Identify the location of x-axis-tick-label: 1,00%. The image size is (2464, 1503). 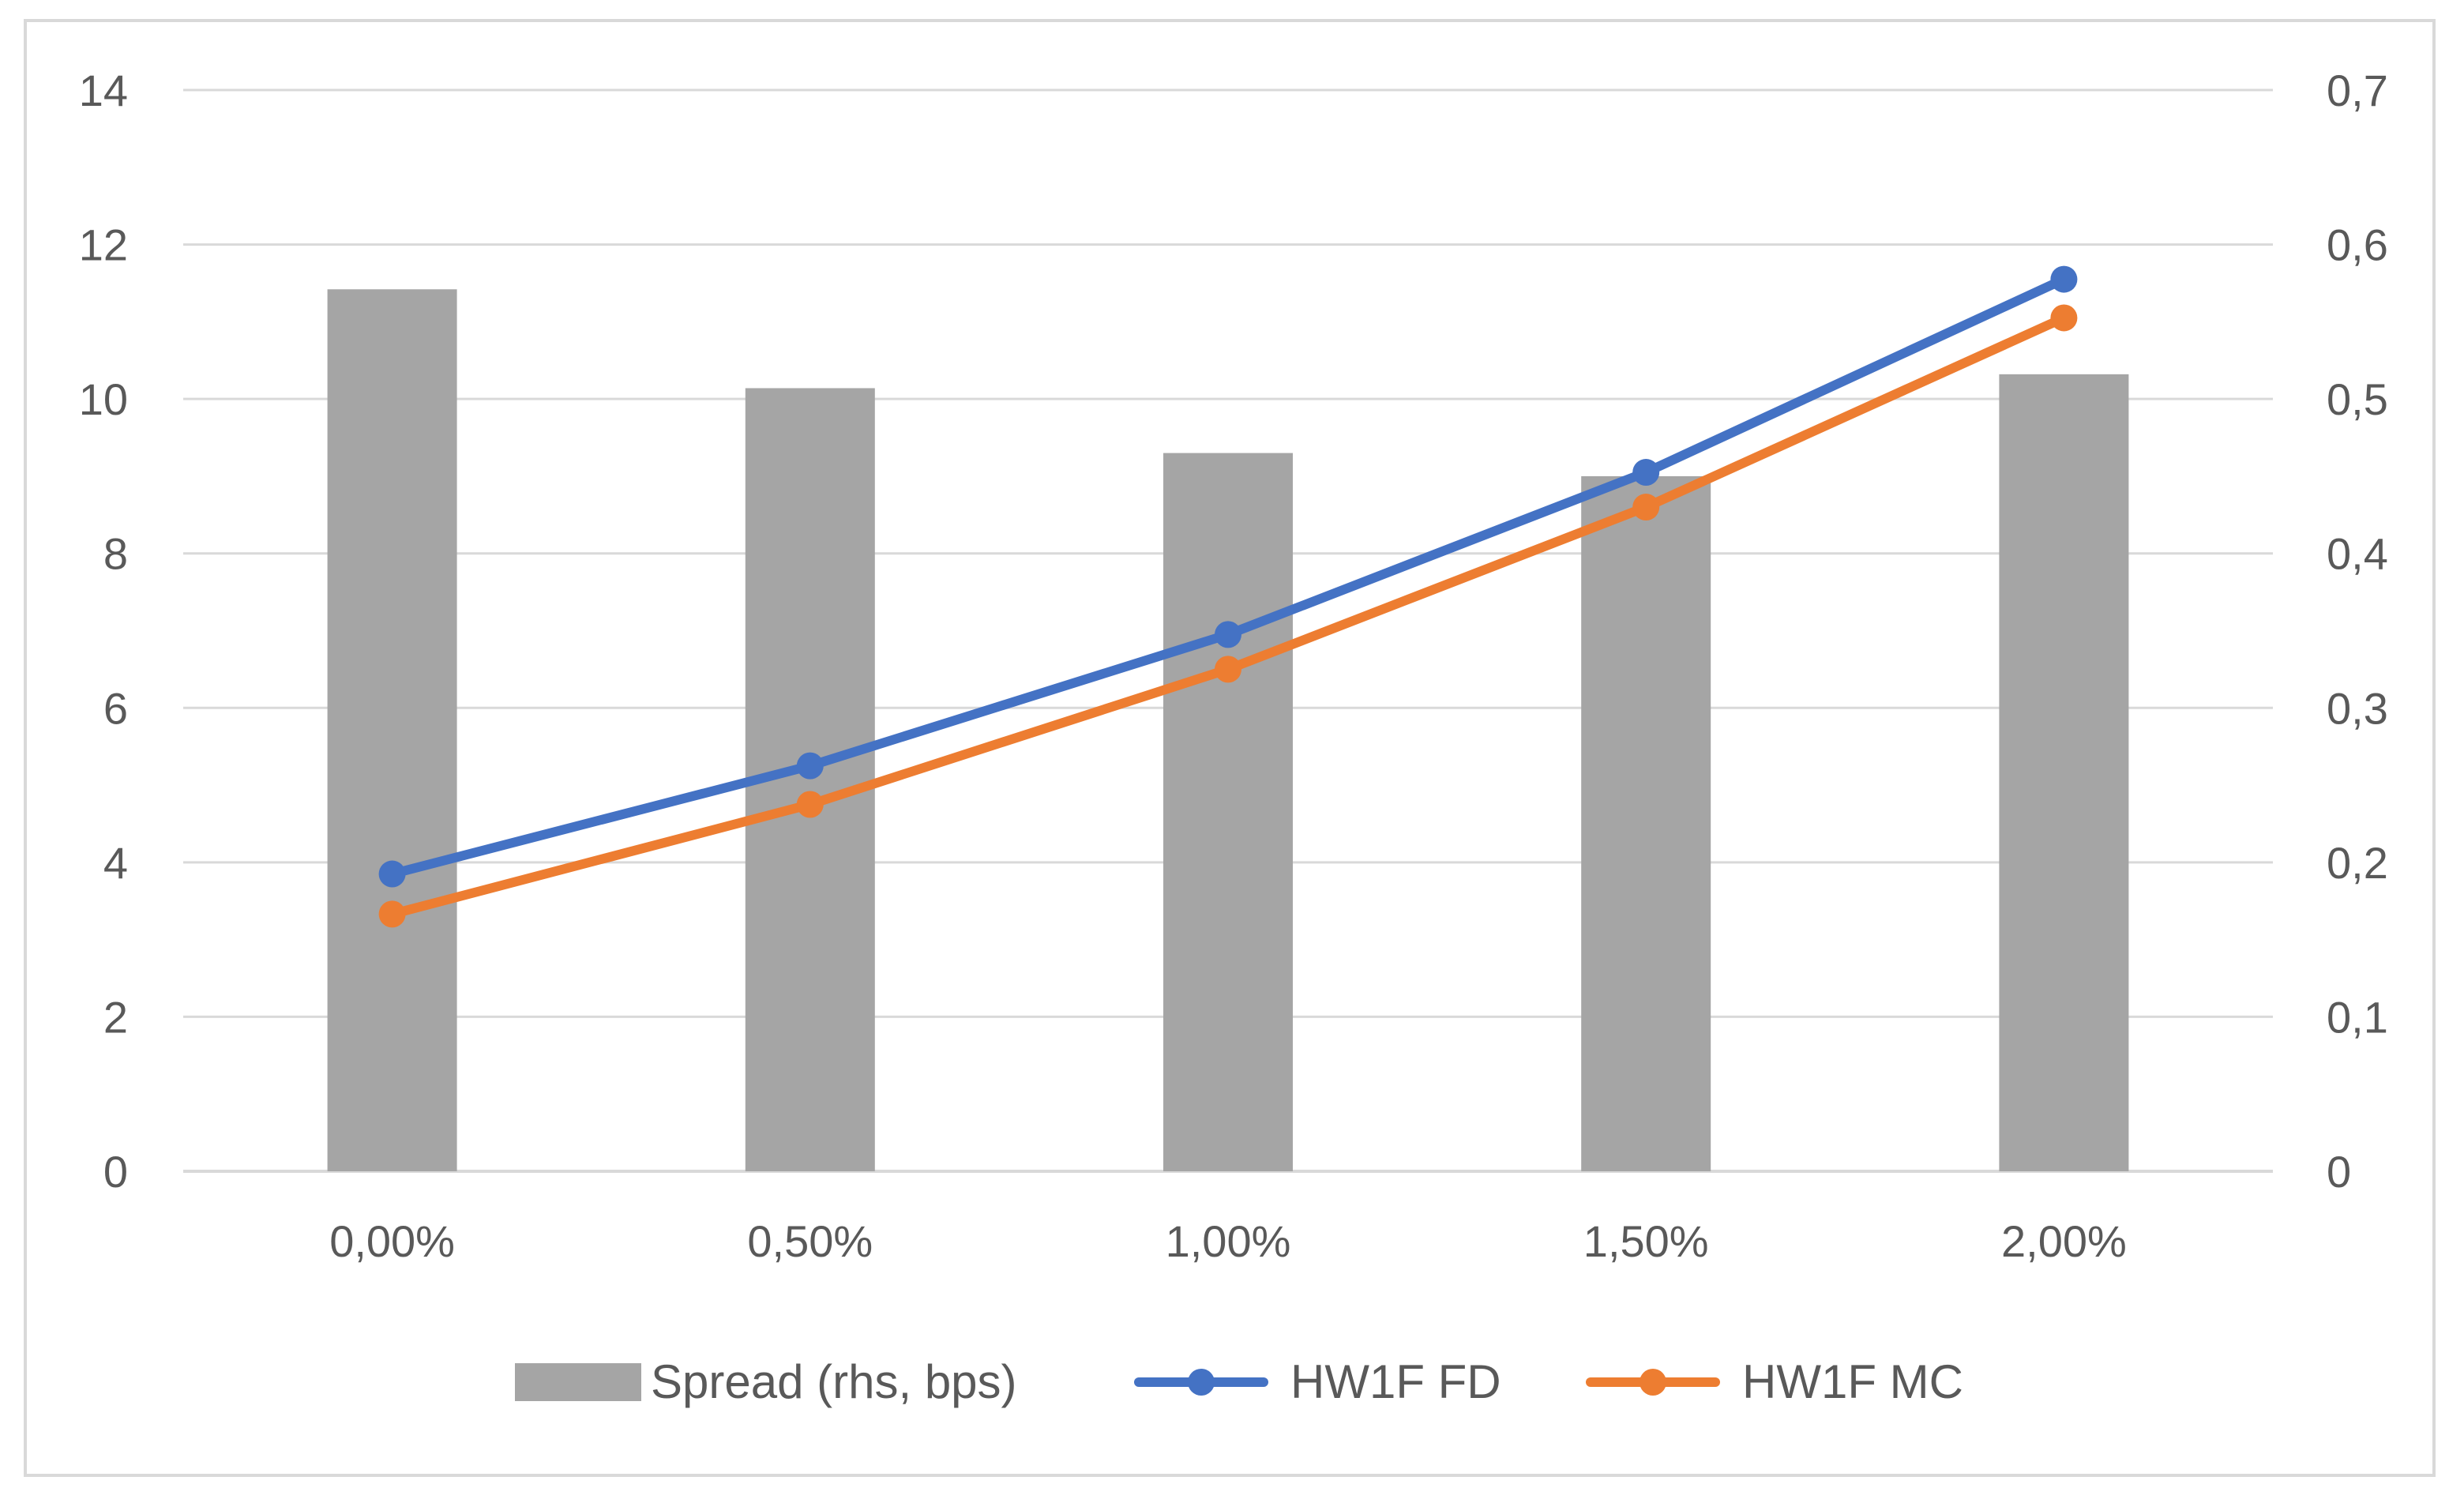
(1228, 1241).